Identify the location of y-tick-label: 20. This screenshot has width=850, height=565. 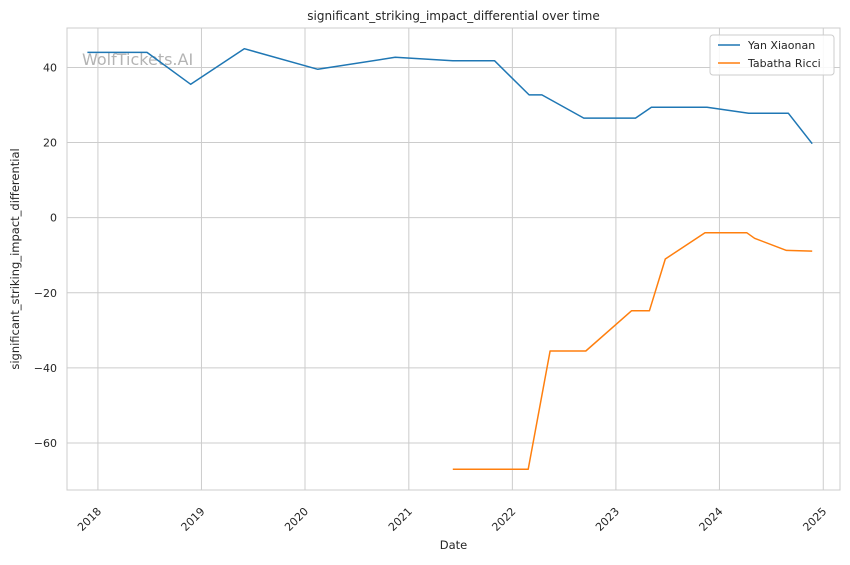
(50, 143).